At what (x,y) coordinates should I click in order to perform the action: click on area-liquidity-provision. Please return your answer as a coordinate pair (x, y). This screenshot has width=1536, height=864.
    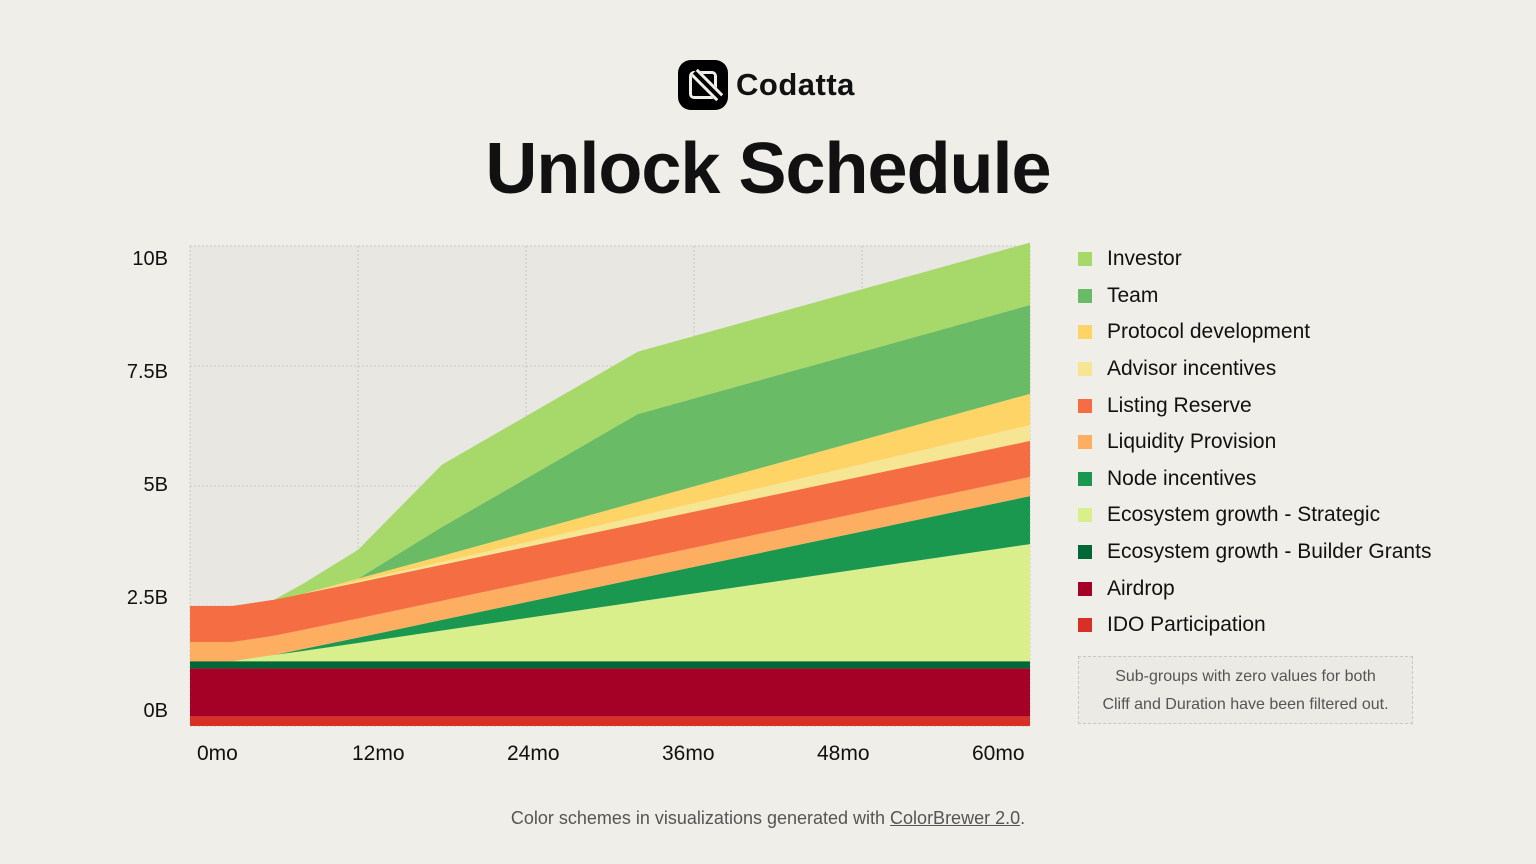
    Looking at the image, I should click on (610, 569).